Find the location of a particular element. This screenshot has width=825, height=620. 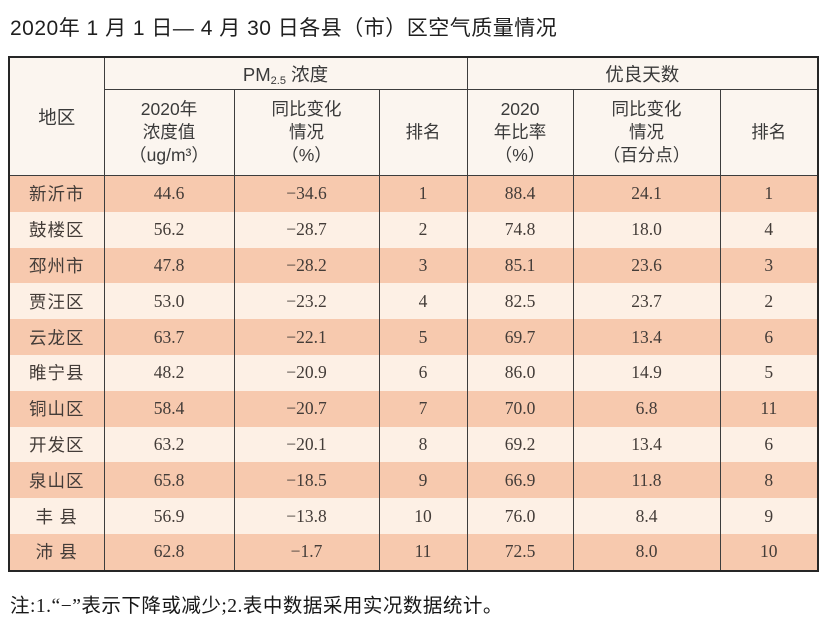

region-cell: 开发区 is located at coordinates (56, 444).